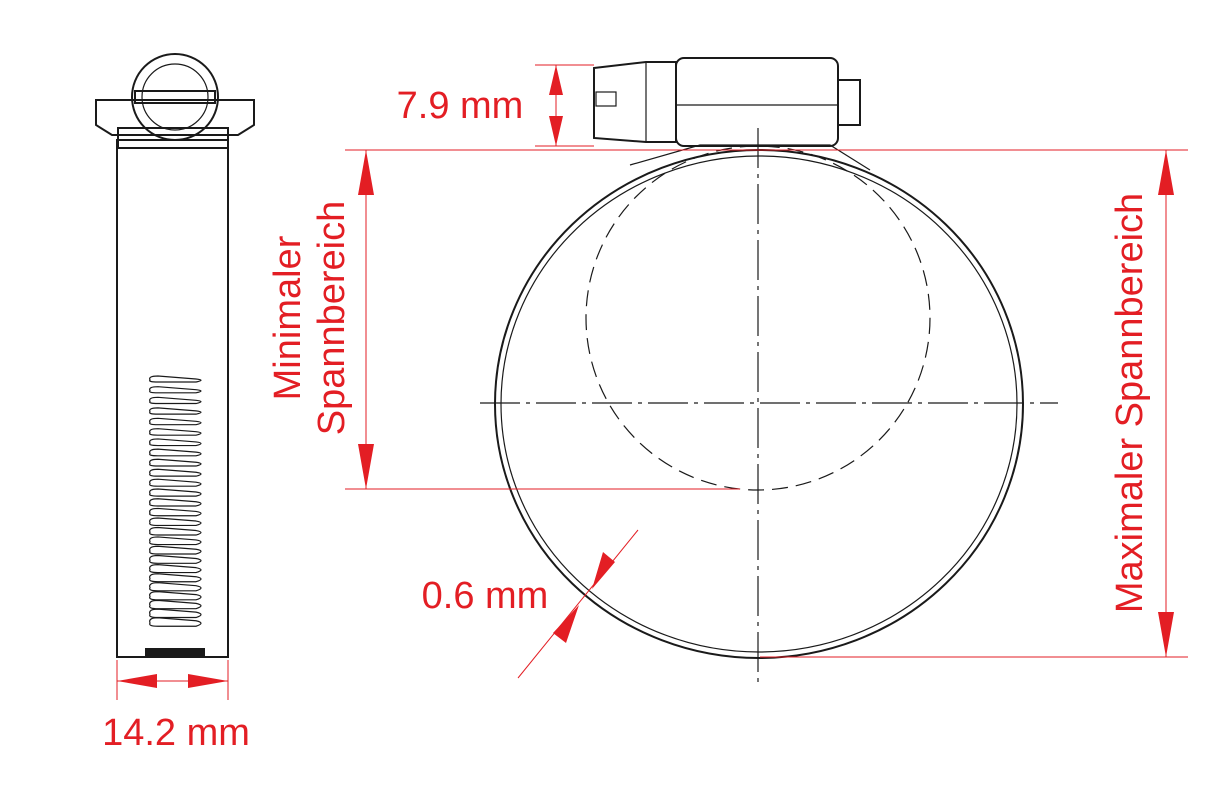 Image resolution: width=1224 pixels, height=792 pixels. I want to click on band-width-label: 14.2 mm, so click(176, 733).